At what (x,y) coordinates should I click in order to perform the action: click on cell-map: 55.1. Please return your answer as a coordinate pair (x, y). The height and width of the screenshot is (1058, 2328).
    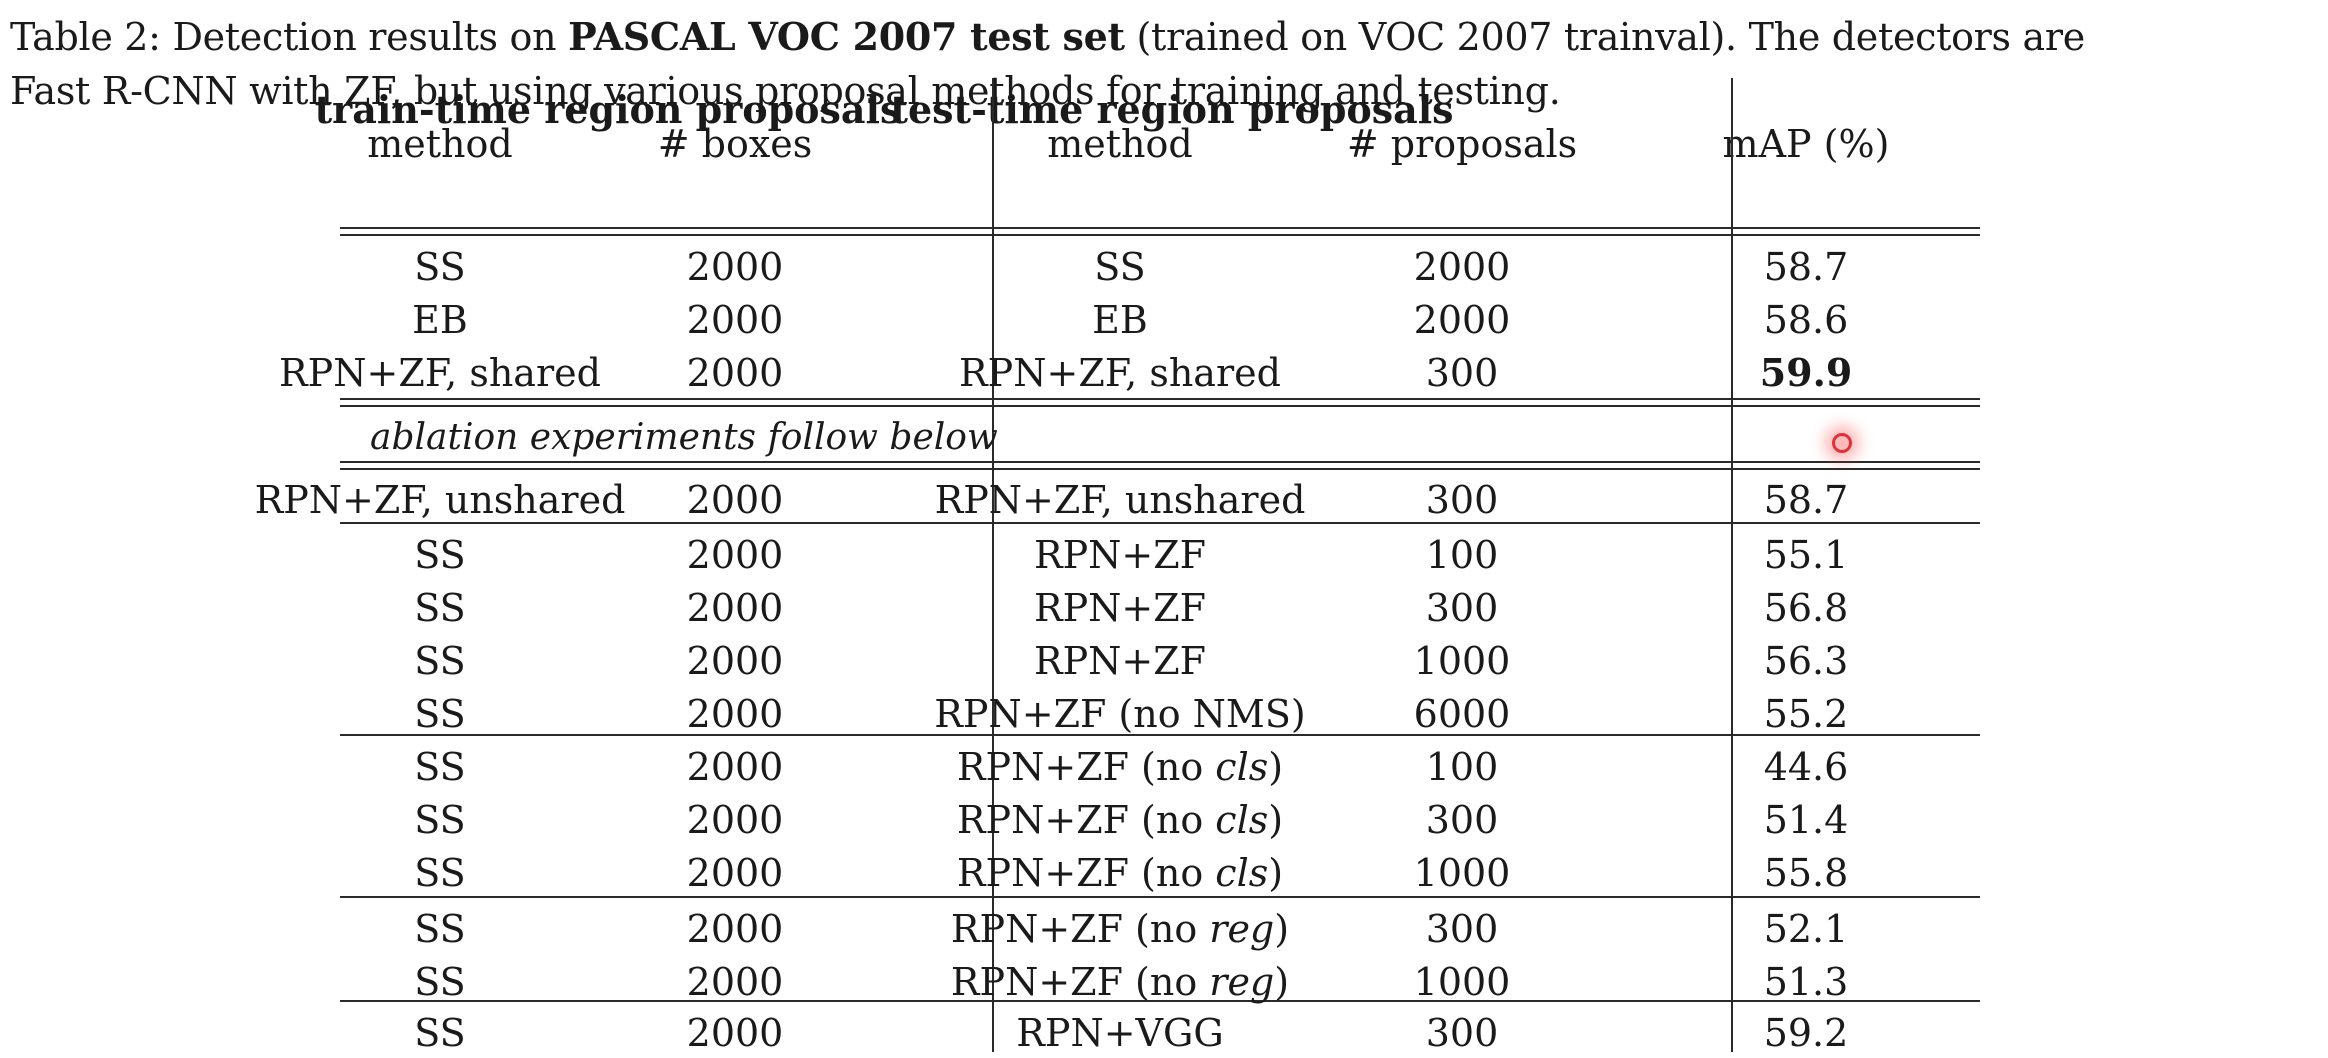
    Looking at the image, I should click on (1806, 555).